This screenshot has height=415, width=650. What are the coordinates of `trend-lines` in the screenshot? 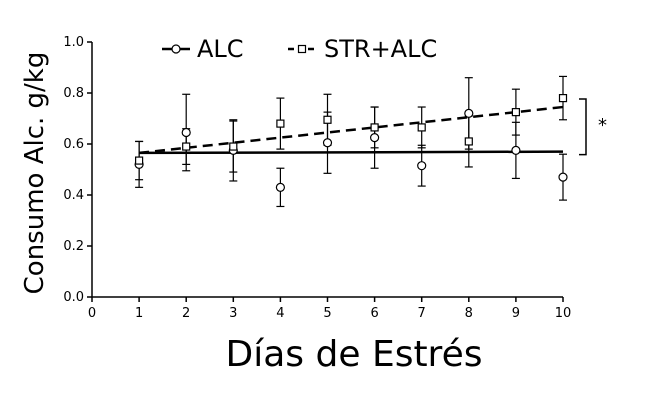 It's located at (351, 130).